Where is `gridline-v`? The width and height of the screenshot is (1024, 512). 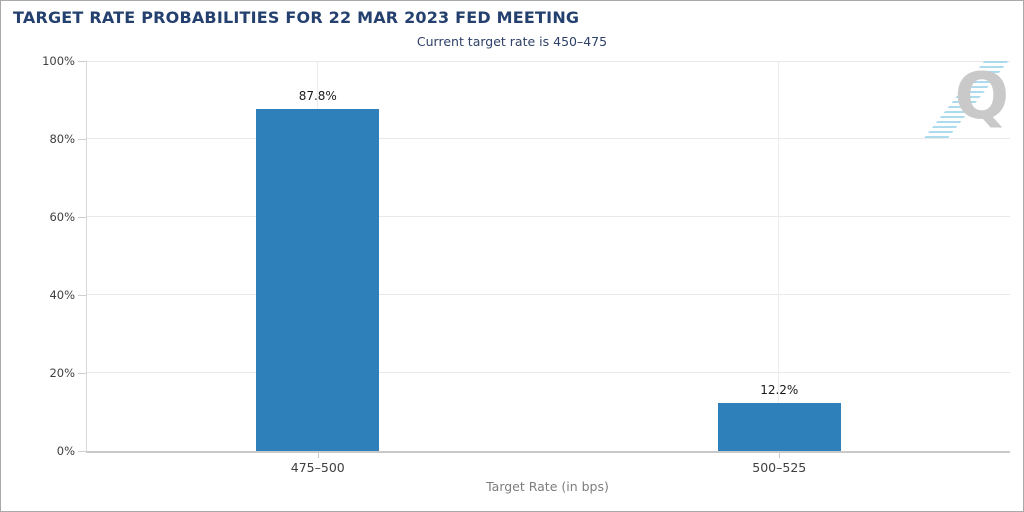 gridline-v is located at coordinates (779, 256).